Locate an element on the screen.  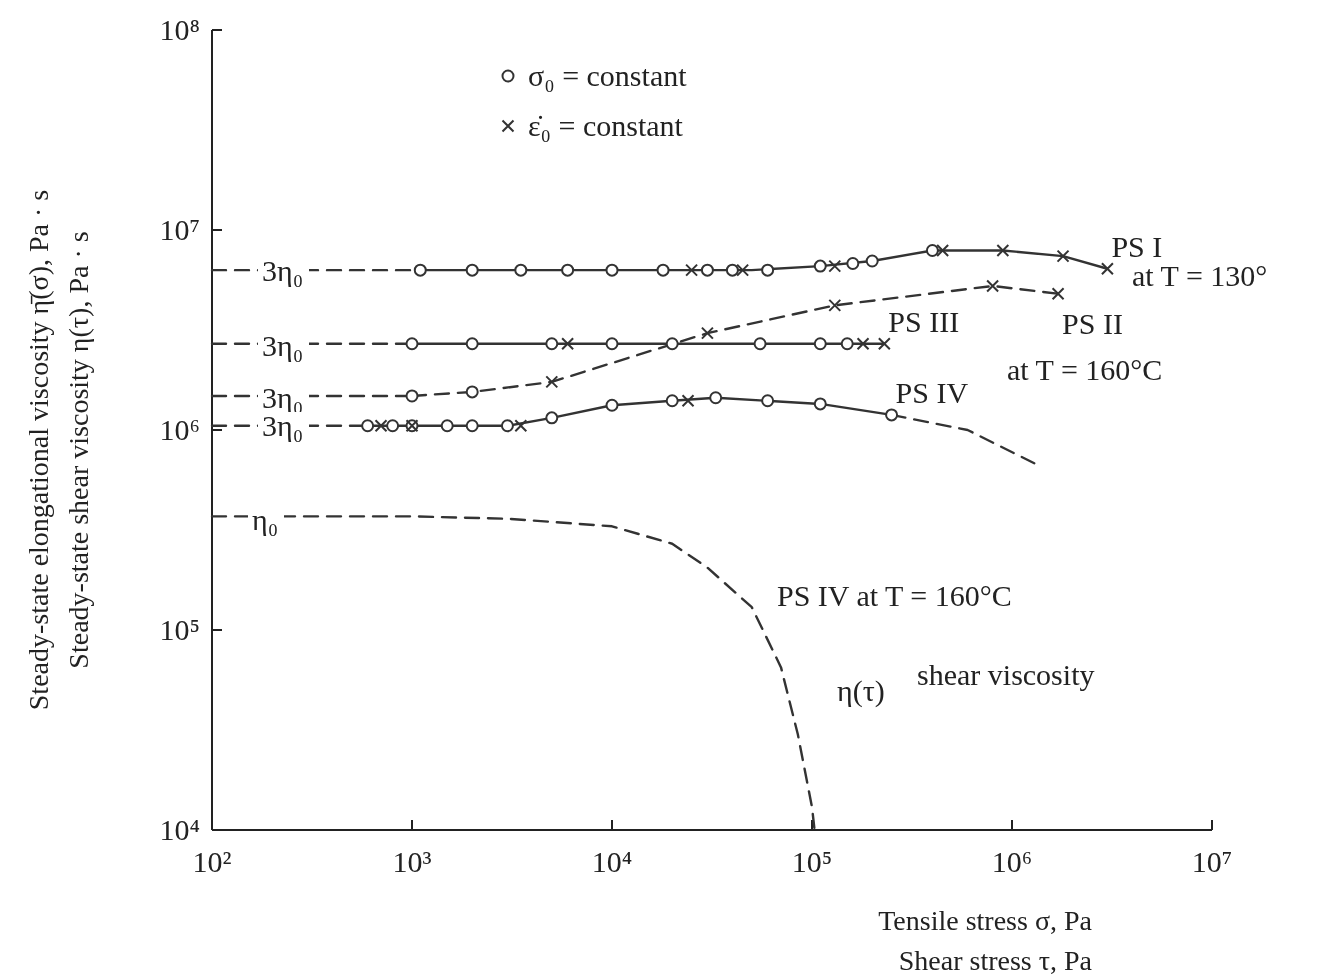
y-tick-label: 10⁵ is located at coordinates (179, 629).